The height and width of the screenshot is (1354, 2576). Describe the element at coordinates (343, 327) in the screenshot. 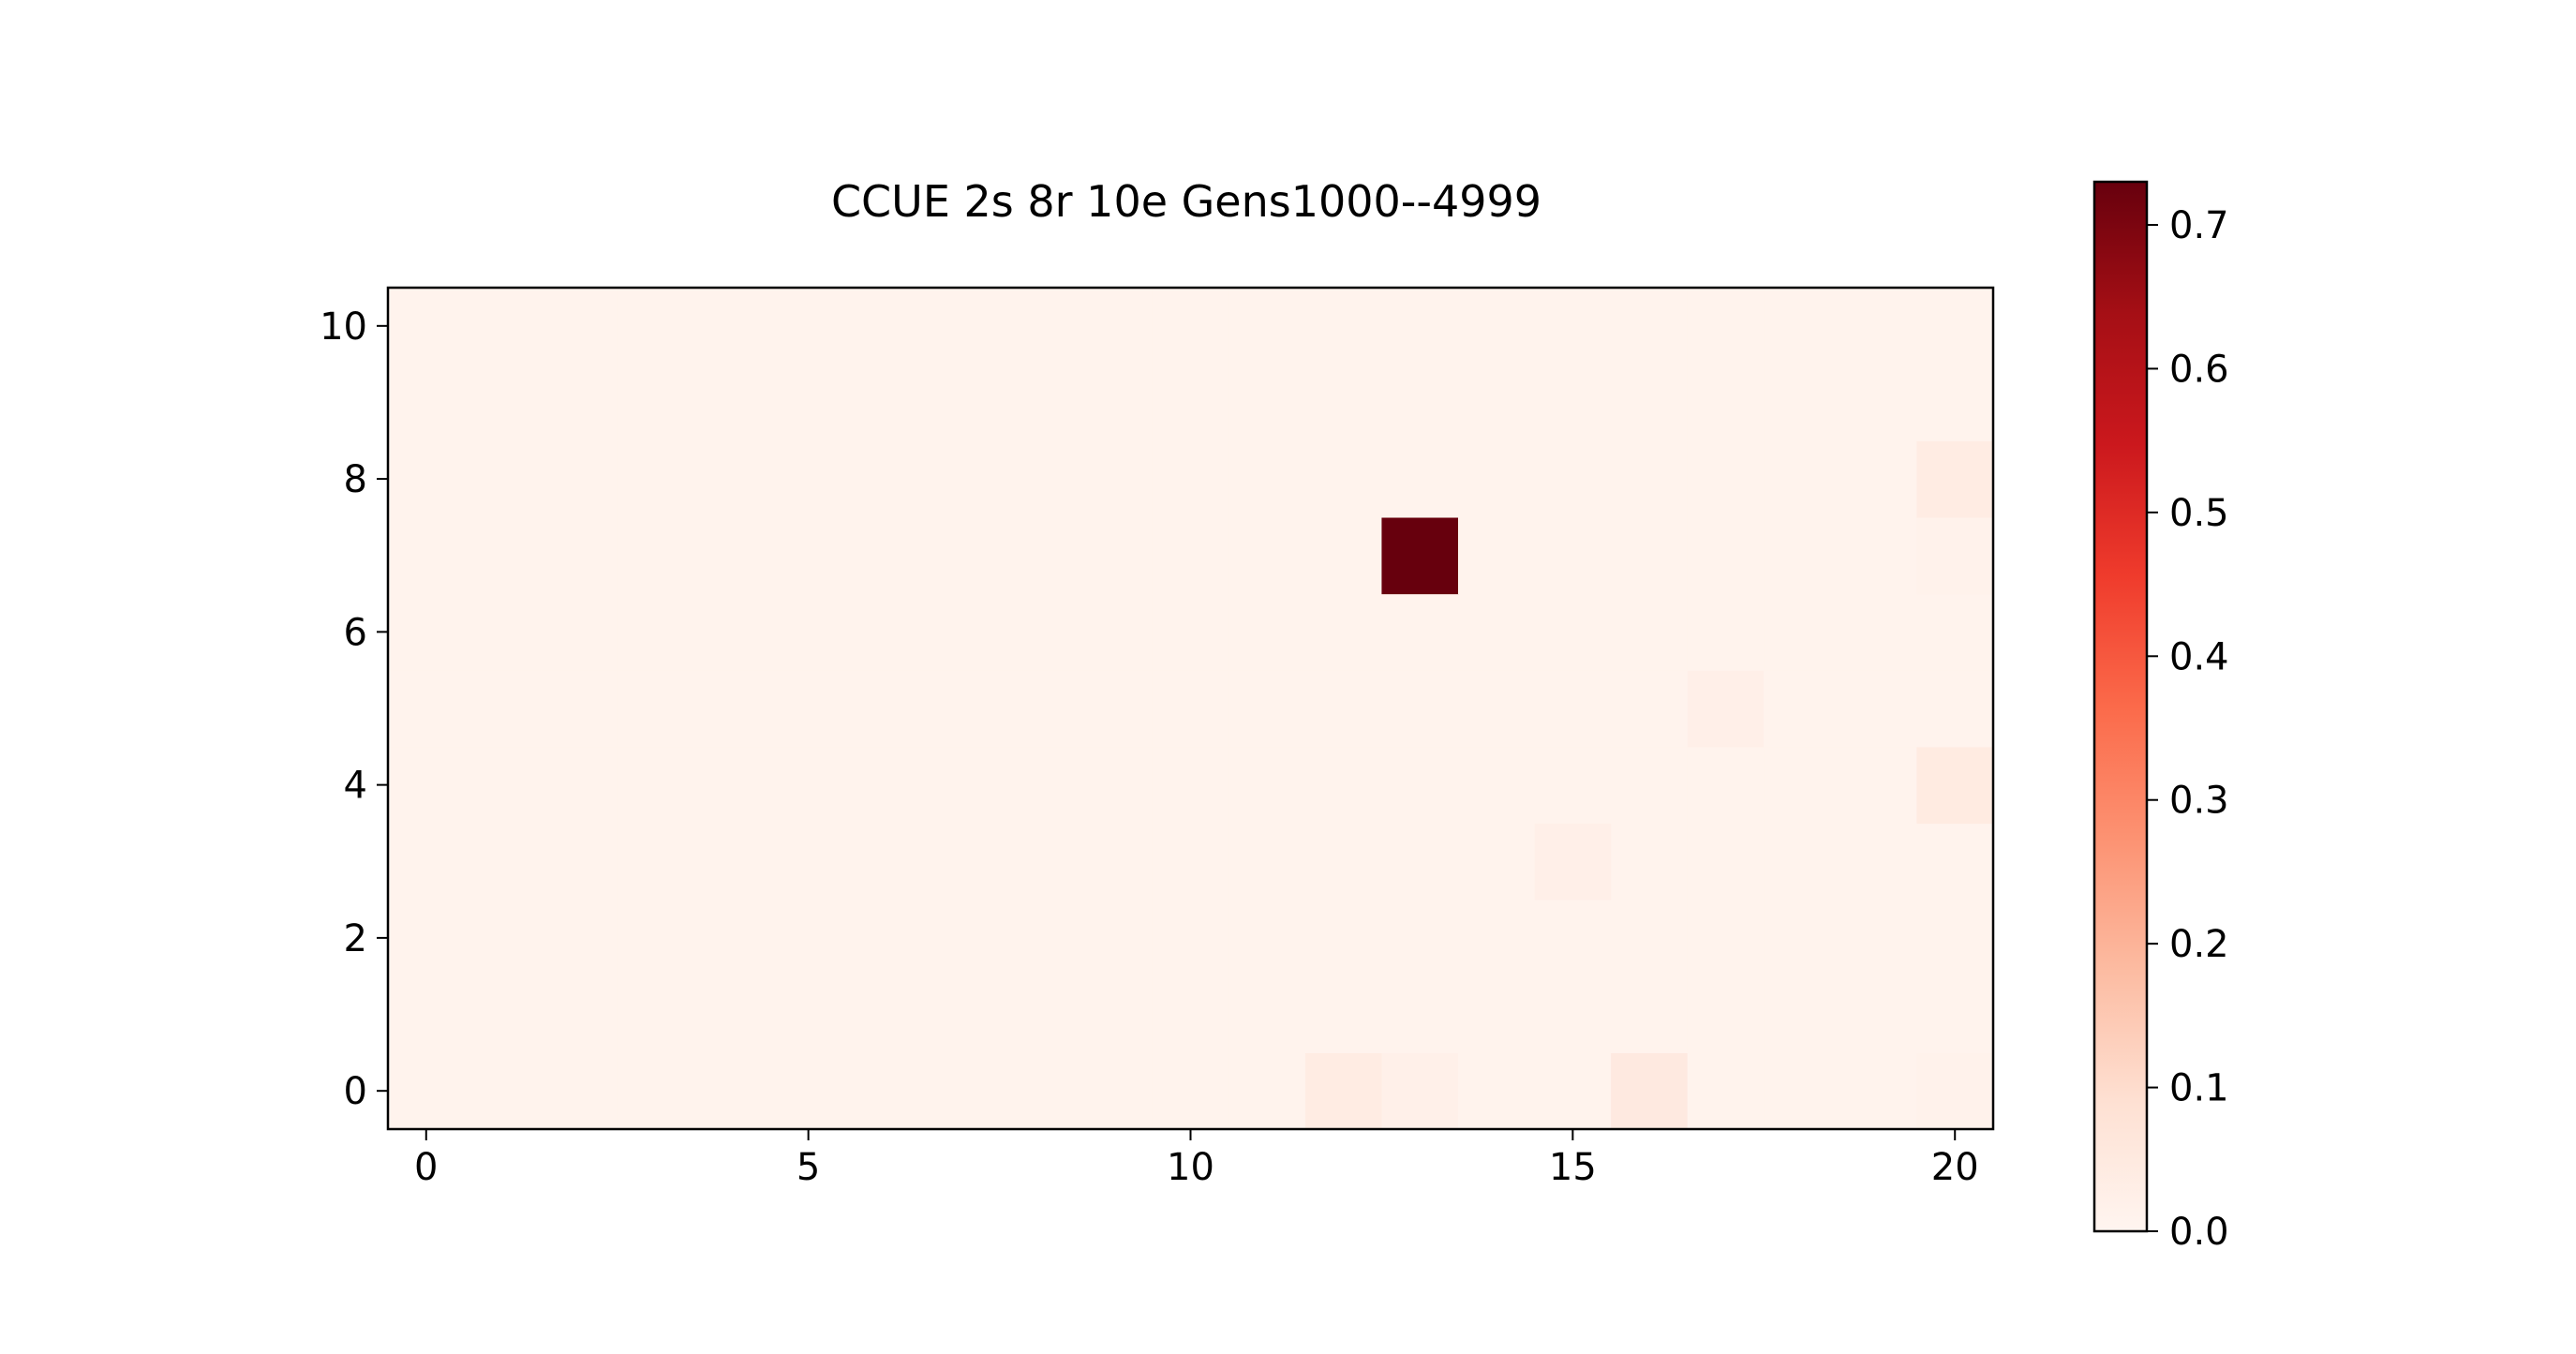

I see `y-tick-label: 10` at that location.